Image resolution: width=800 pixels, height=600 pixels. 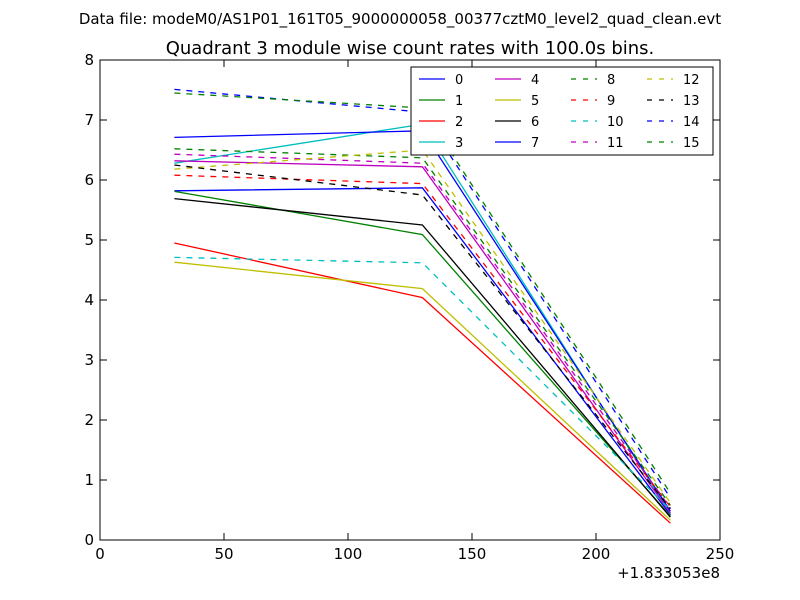 What do you see at coordinates (691, 122) in the screenshot?
I see `legend-label-14: 14` at bounding box center [691, 122].